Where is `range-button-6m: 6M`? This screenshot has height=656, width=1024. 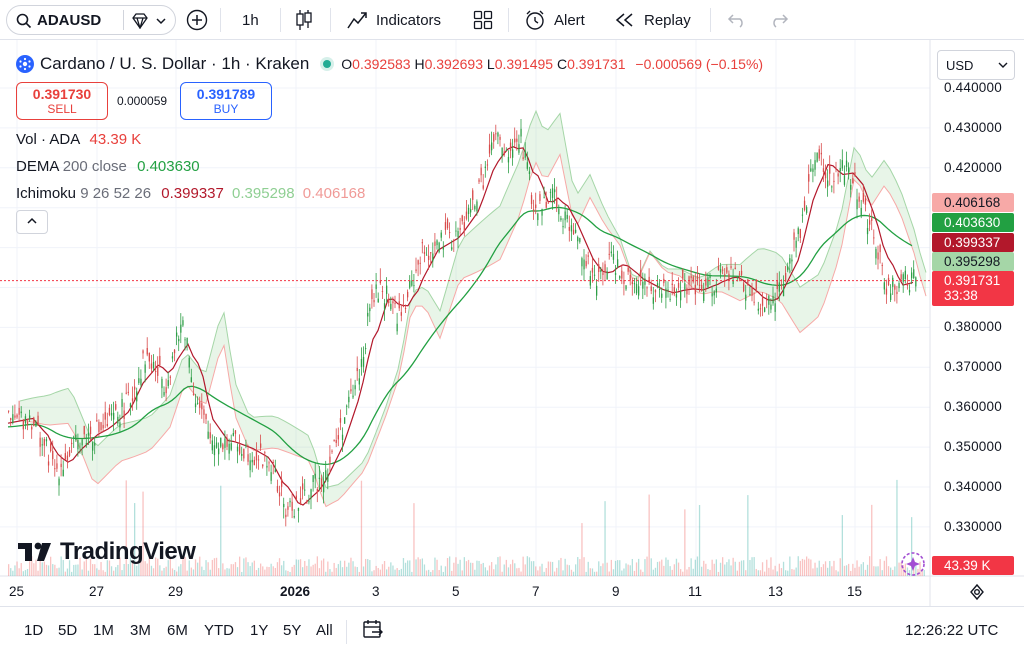
range-button-6m: 6M is located at coordinates (177, 630).